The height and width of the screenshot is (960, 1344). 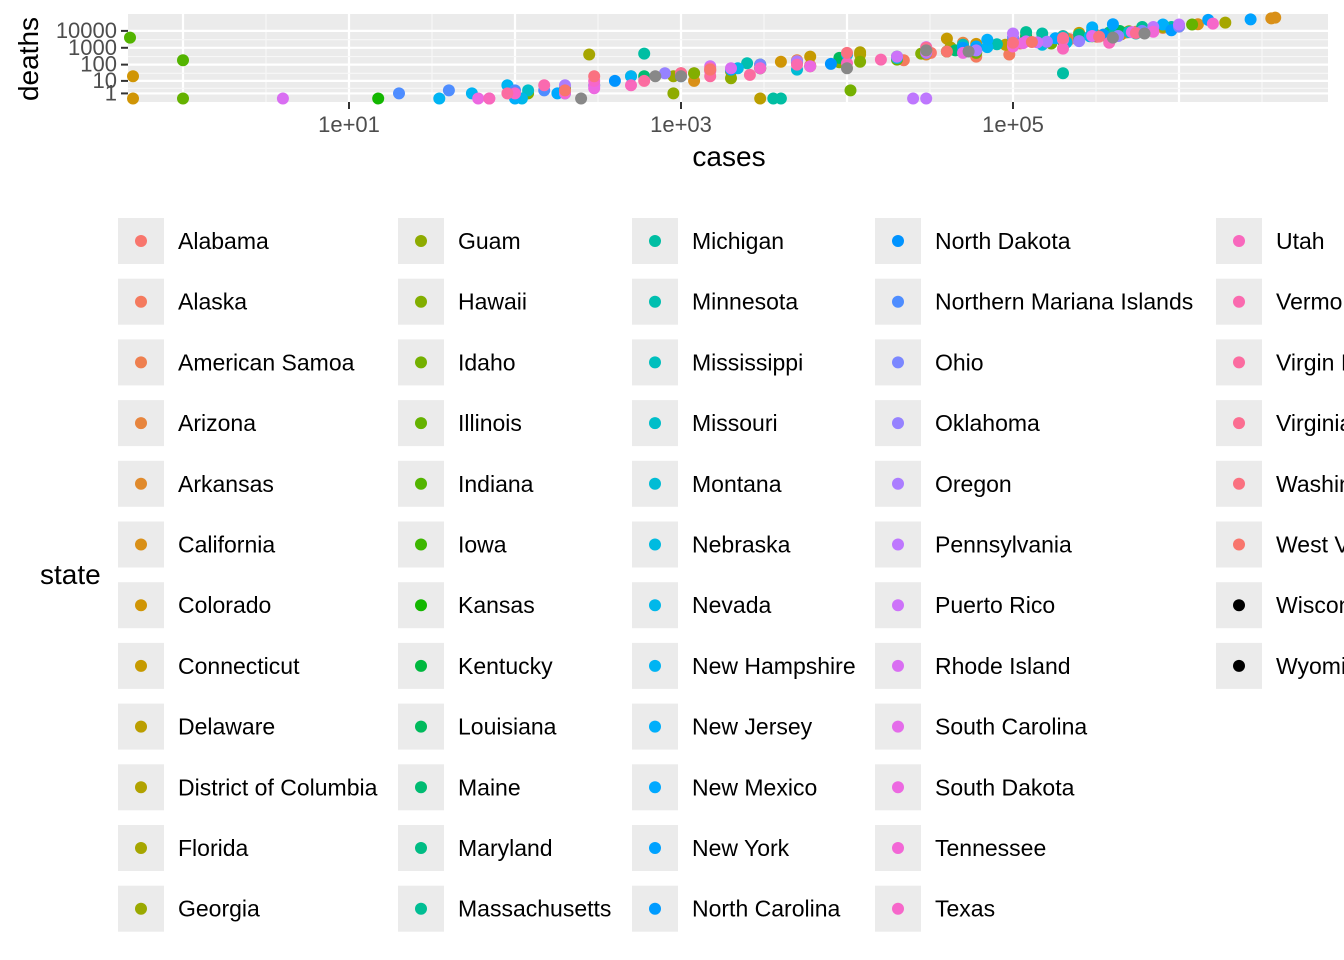 I want to click on legend-item: Michigan, so click(x=708, y=241).